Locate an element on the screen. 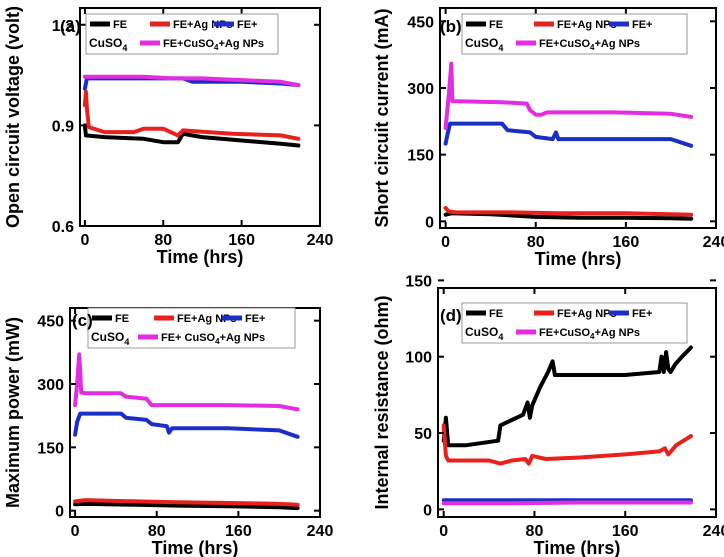  y-tick-label: 100 is located at coordinates (418, 358).